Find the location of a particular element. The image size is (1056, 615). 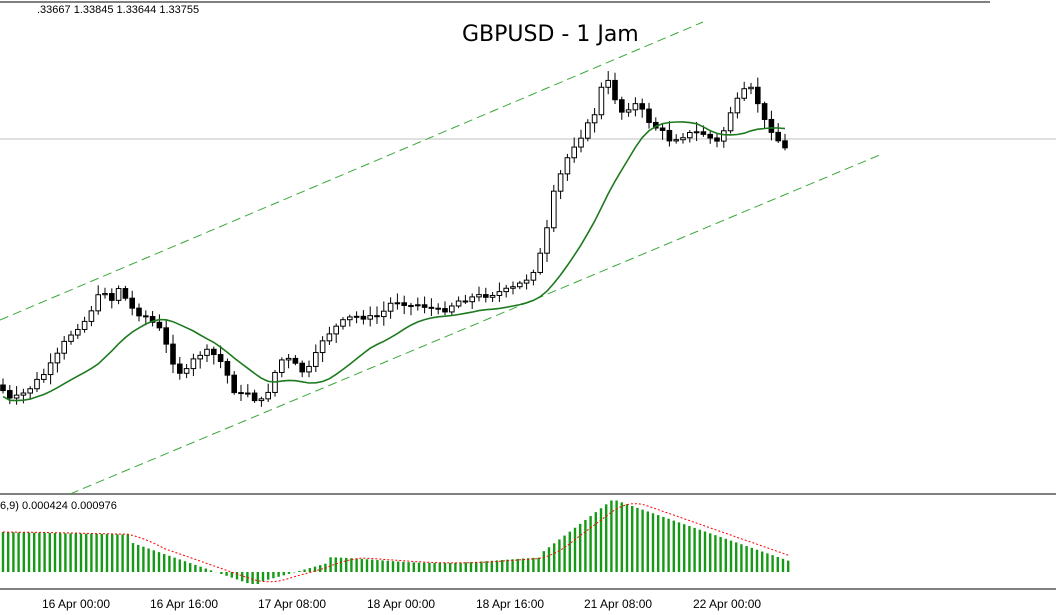

x-tick-label: 21 Apr 08:00 is located at coordinates (618, 604).